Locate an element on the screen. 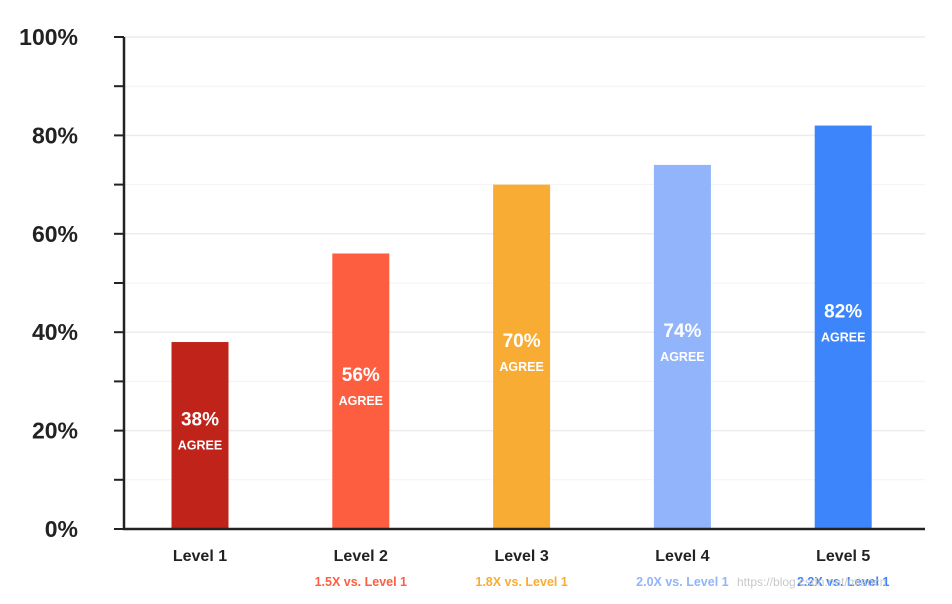 This screenshot has width=952, height=604. category-subtitle: 1.5X vs. Level 1 is located at coordinates (361, 582).